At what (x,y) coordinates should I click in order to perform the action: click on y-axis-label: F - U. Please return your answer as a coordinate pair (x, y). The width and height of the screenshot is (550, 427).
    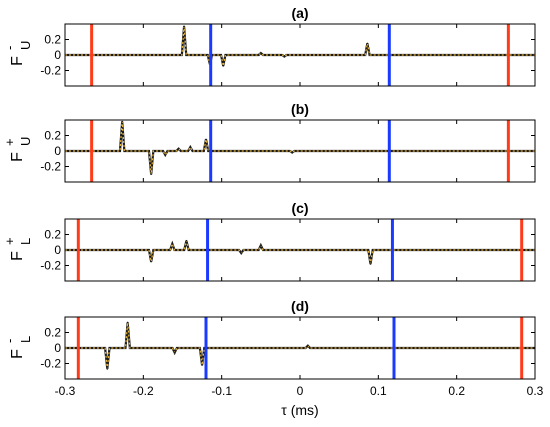
    Looking at the image, I should click on (17, 53).